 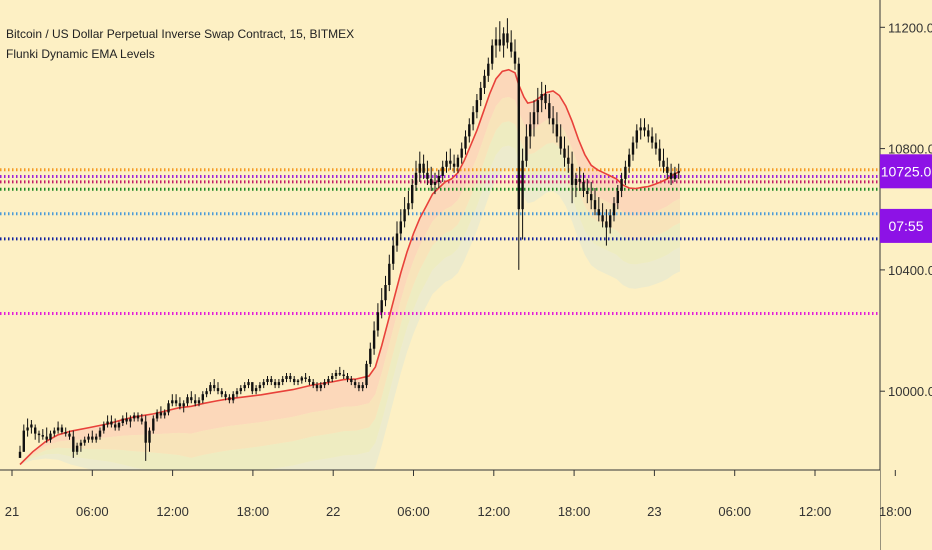 I want to click on price-axis, so click(x=906, y=275).